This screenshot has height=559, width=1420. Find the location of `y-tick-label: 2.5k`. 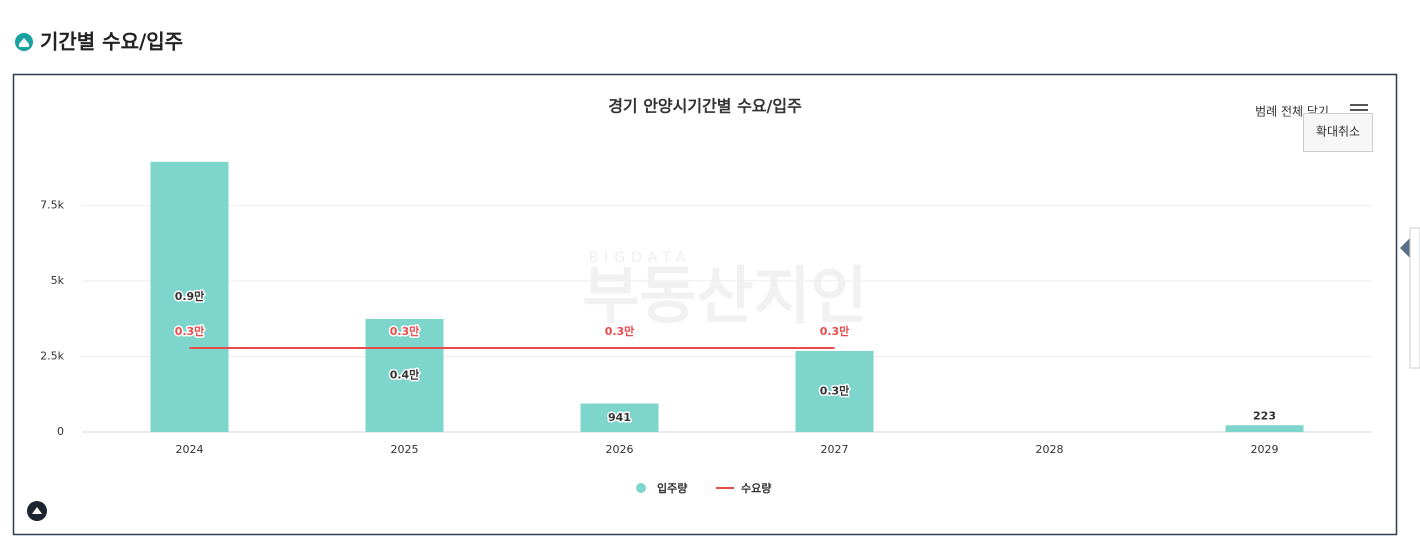

y-tick-label: 2.5k is located at coordinates (52, 355).